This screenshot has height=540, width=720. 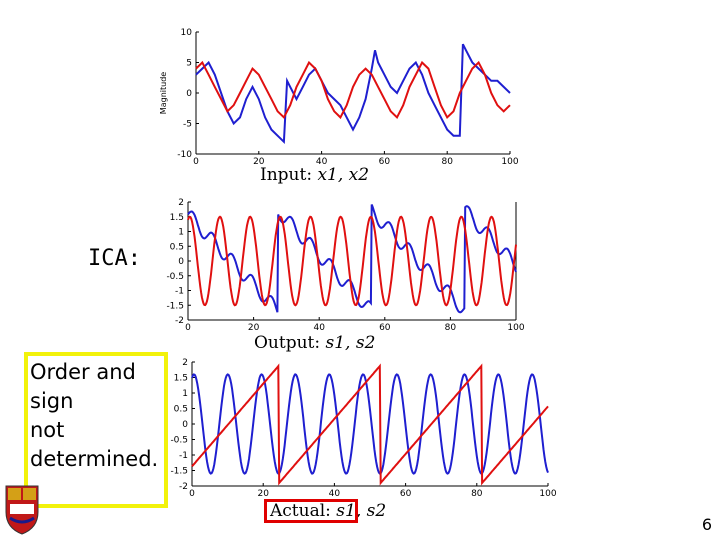 I want to click on y-tick-label: -5, so click(x=187, y=125).